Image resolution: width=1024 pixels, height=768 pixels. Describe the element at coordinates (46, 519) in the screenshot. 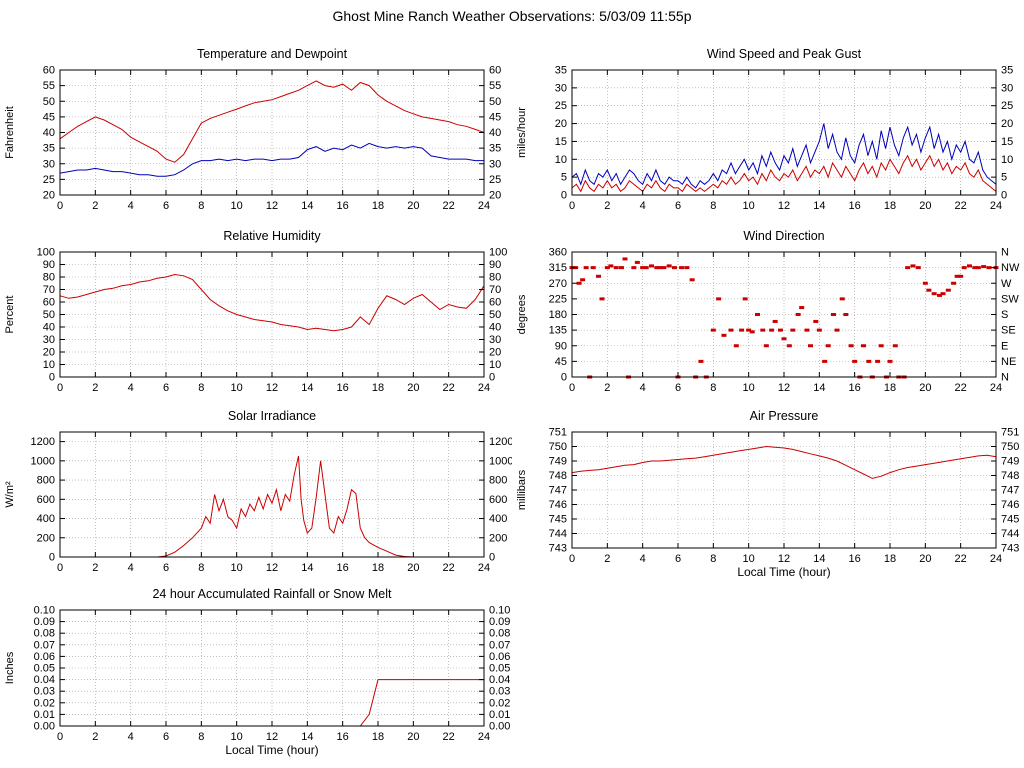

I see `y-tick-label-left: 400` at that location.